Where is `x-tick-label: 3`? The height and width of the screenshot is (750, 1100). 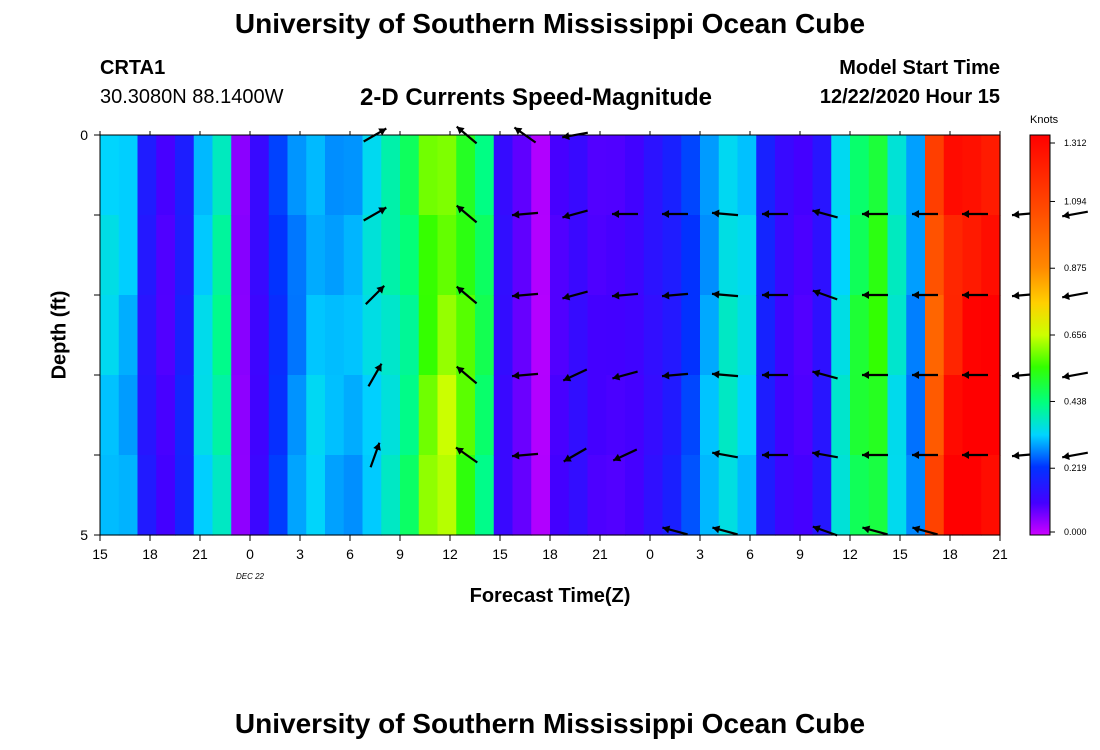 x-tick-label: 3 is located at coordinates (700, 554).